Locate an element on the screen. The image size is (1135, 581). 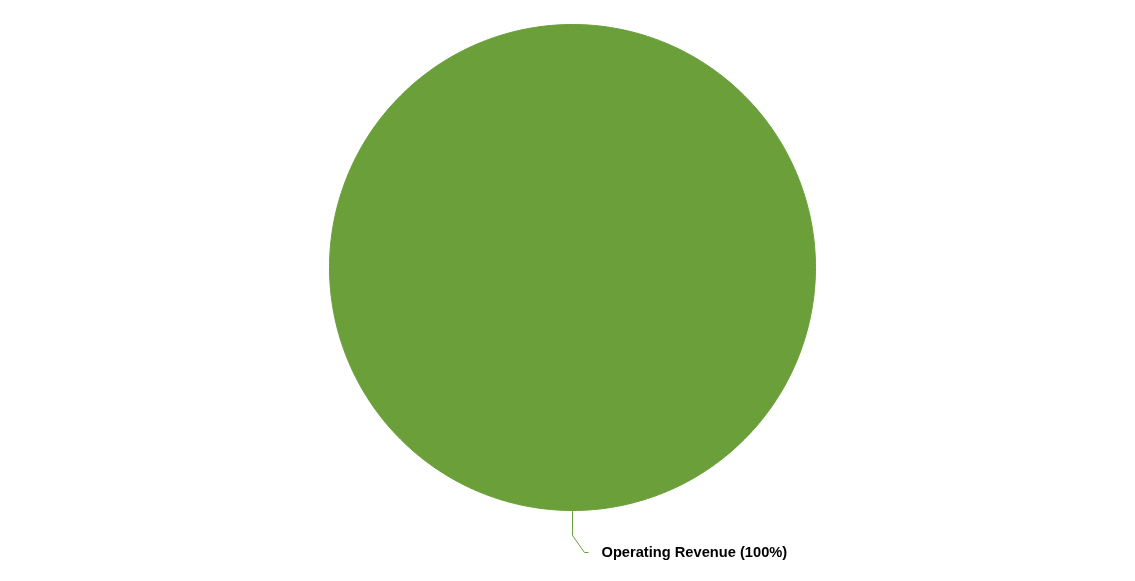
slice-label: Operating Revenue (100%) is located at coordinates (694, 551).